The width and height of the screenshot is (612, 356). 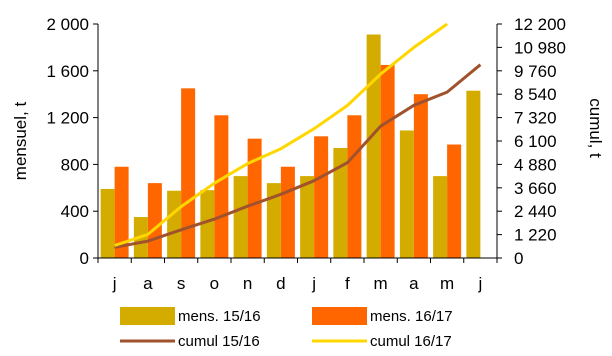 What do you see at coordinates (535, 164) in the screenshot?
I see `y-right-tick-label: 4 880` at bounding box center [535, 164].